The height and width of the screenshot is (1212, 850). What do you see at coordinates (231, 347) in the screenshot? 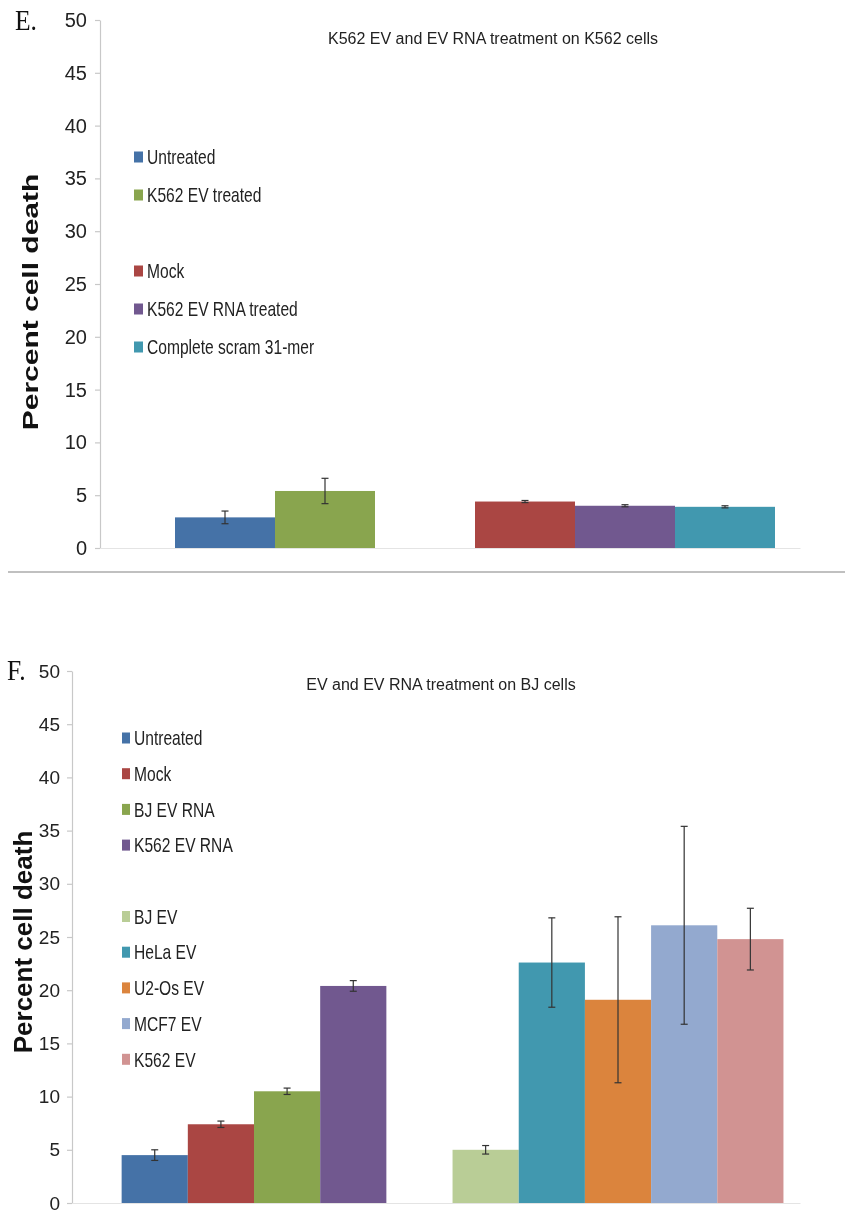
I see `legend-label: Complete scram 31-mer` at bounding box center [231, 347].